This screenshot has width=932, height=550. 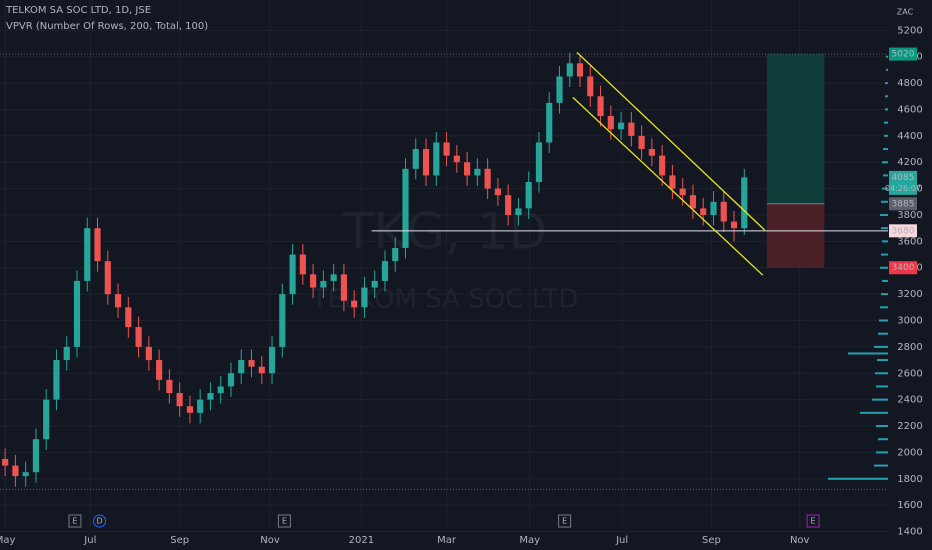 What do you see at coordinates (903, 188) in the screenshot?
I see `countdown: 04:26:07` at bounding box center [903, 188].